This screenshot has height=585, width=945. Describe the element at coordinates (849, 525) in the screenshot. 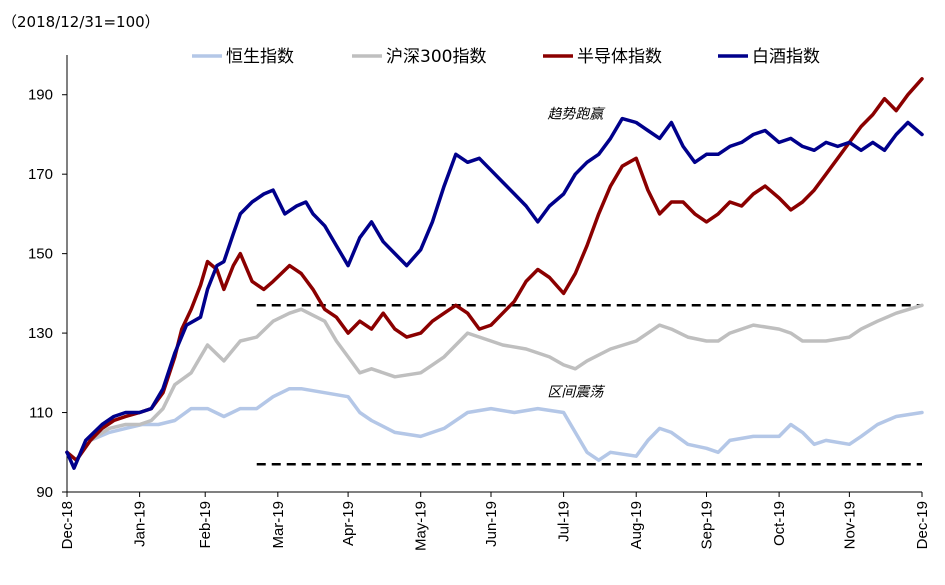

I see `x-tick-label: Nov-19` at that location.